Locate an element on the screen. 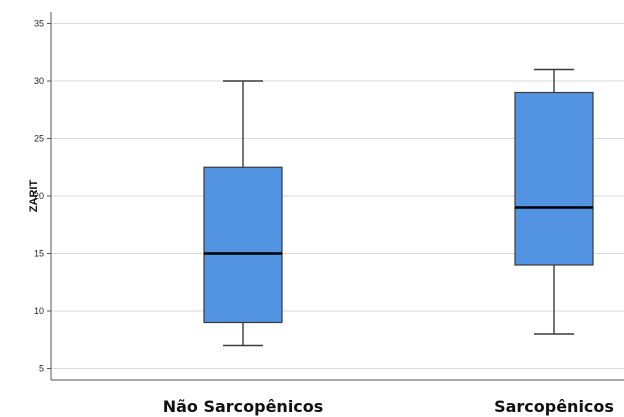 Image resolution: width=624 pixels, height=417 pixels. y-tick-label: 30 is located at coordinates (39, 81).